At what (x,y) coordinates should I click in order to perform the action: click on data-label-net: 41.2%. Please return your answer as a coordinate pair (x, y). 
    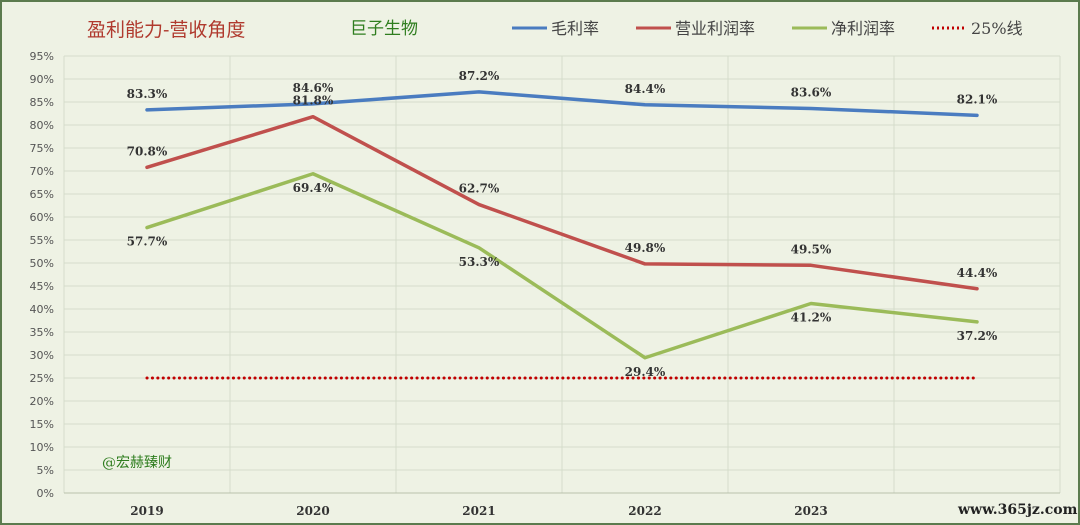
    Looking at the image, I should click on (811, 317).